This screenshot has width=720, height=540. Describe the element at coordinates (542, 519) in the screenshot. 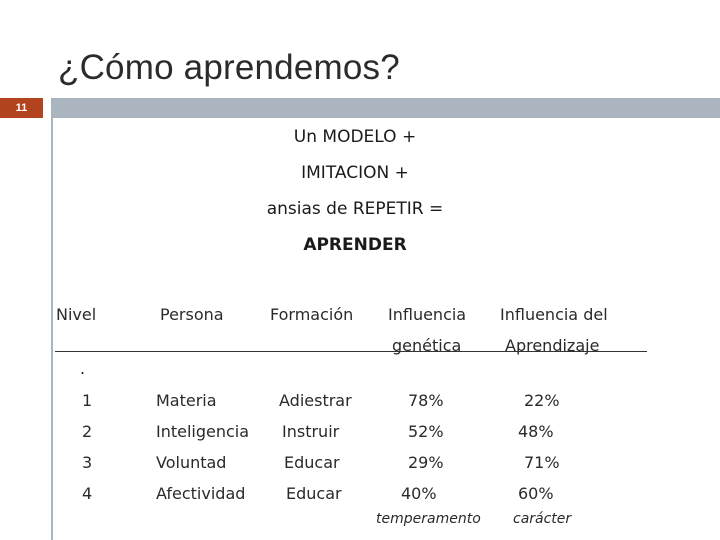

I see `note-caracter: carácter` at that location.